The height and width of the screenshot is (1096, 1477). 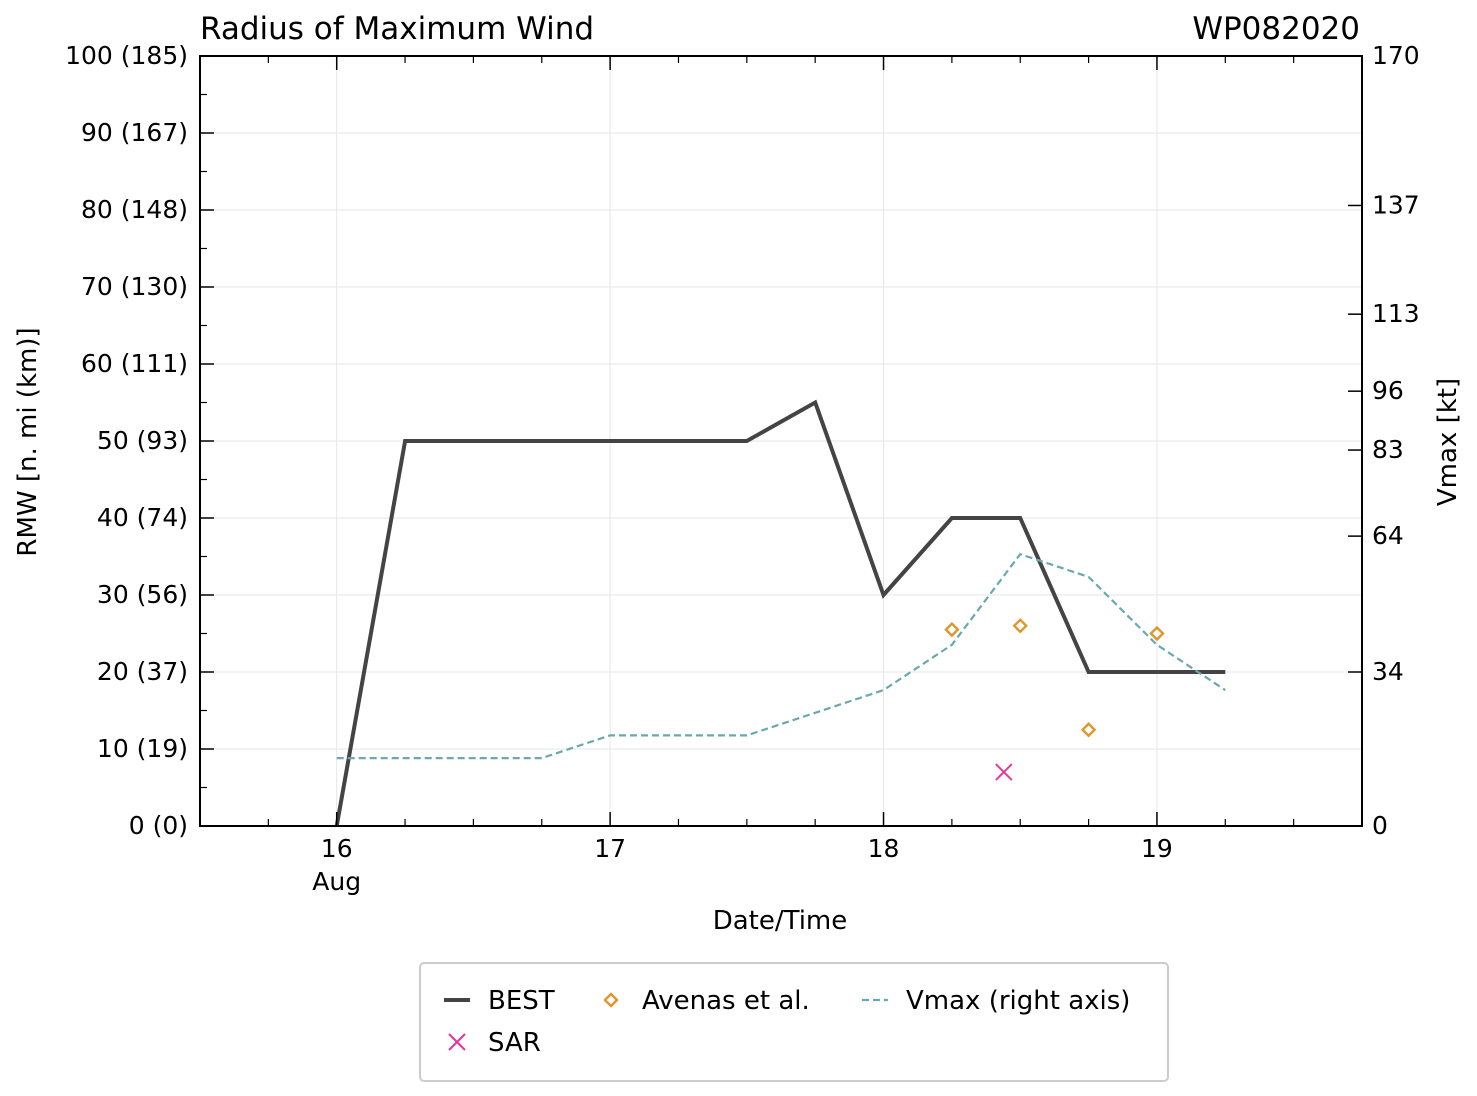 I want to click on y2-axis-label: Vmax [kt], so click(x=1448, y=442).